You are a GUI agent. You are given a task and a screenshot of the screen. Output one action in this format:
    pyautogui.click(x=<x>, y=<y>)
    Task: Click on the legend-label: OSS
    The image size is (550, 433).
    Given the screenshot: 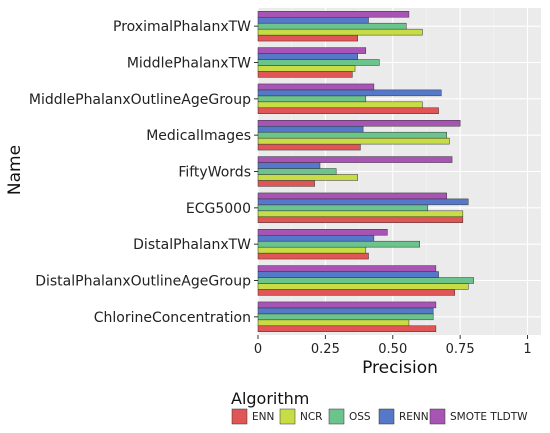 What is the action you would take?
    pyautogui.click(x=360, y=417)
    